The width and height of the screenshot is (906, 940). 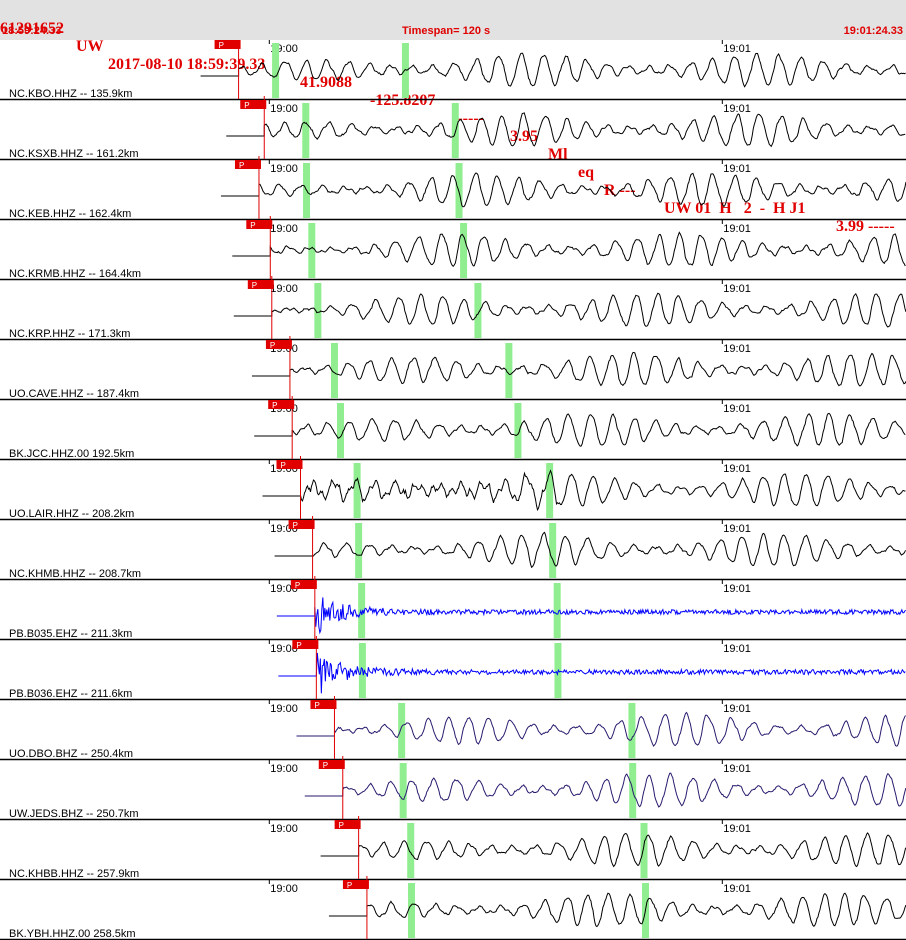 What do you see at coordinates (70, 94) in the screenshot?
I see `station-label: NC.KBO.HHZ -- 135.9km` at bounding box center [70, 94].